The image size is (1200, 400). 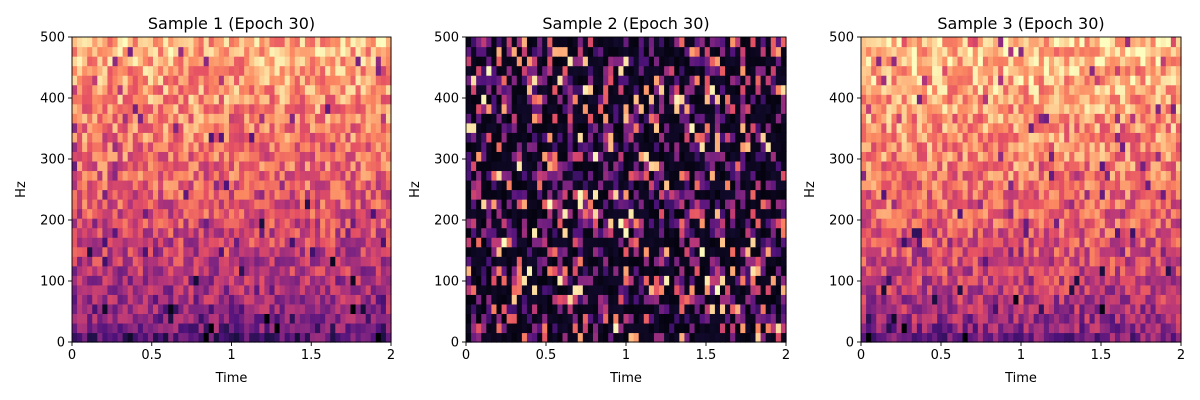 I want to click on x-axis-label: Time, so click(x=625, y=378).